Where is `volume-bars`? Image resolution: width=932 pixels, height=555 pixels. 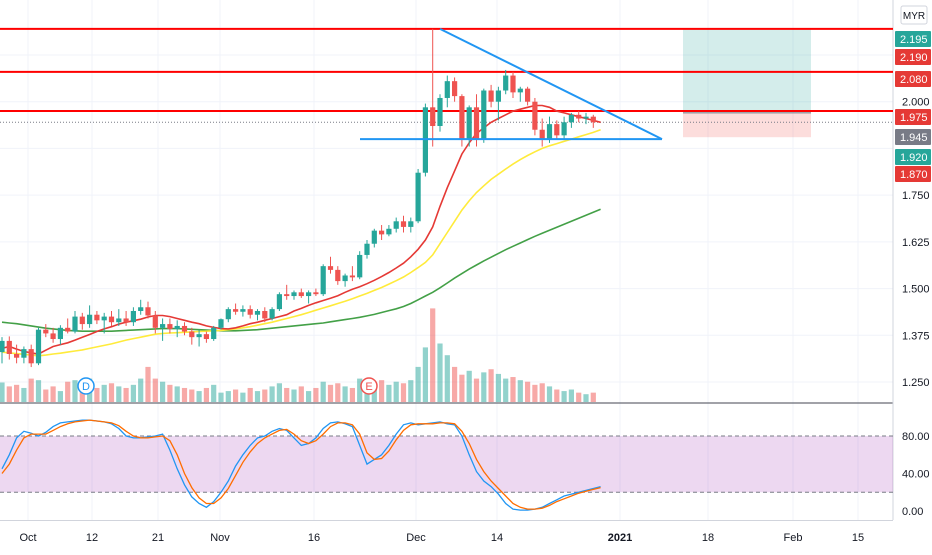 volume-bars is located at coordinates (298, 355).